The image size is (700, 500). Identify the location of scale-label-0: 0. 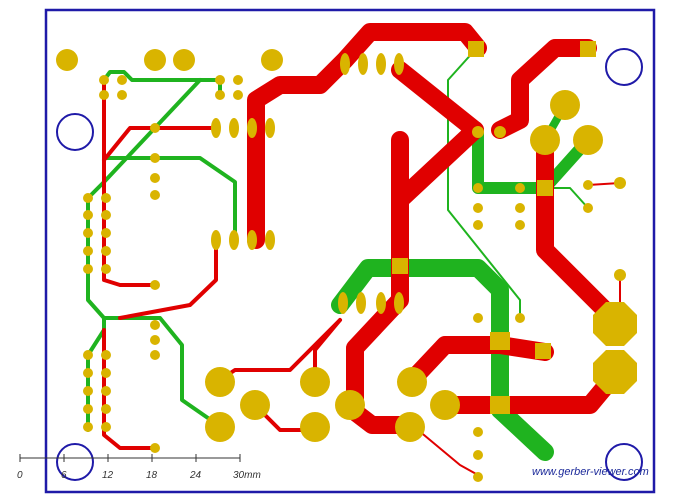
(20, 475).